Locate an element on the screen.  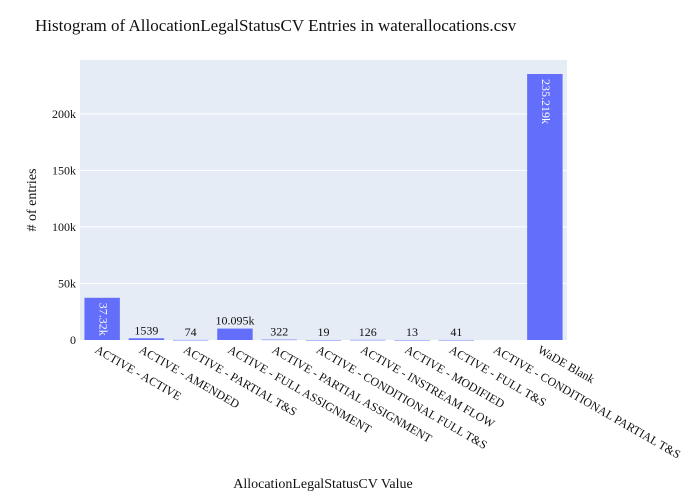
data-label-active-full-assignment: 10.095k is located at coordinates (234, 321).